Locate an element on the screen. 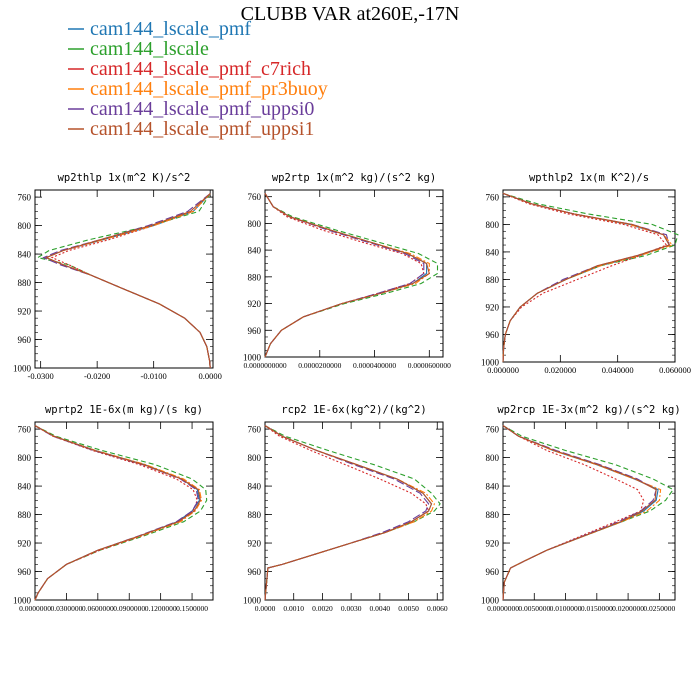  legend-entry: cam144_lscale_pmf_uppsi1 is located at coordinates (191, 129).